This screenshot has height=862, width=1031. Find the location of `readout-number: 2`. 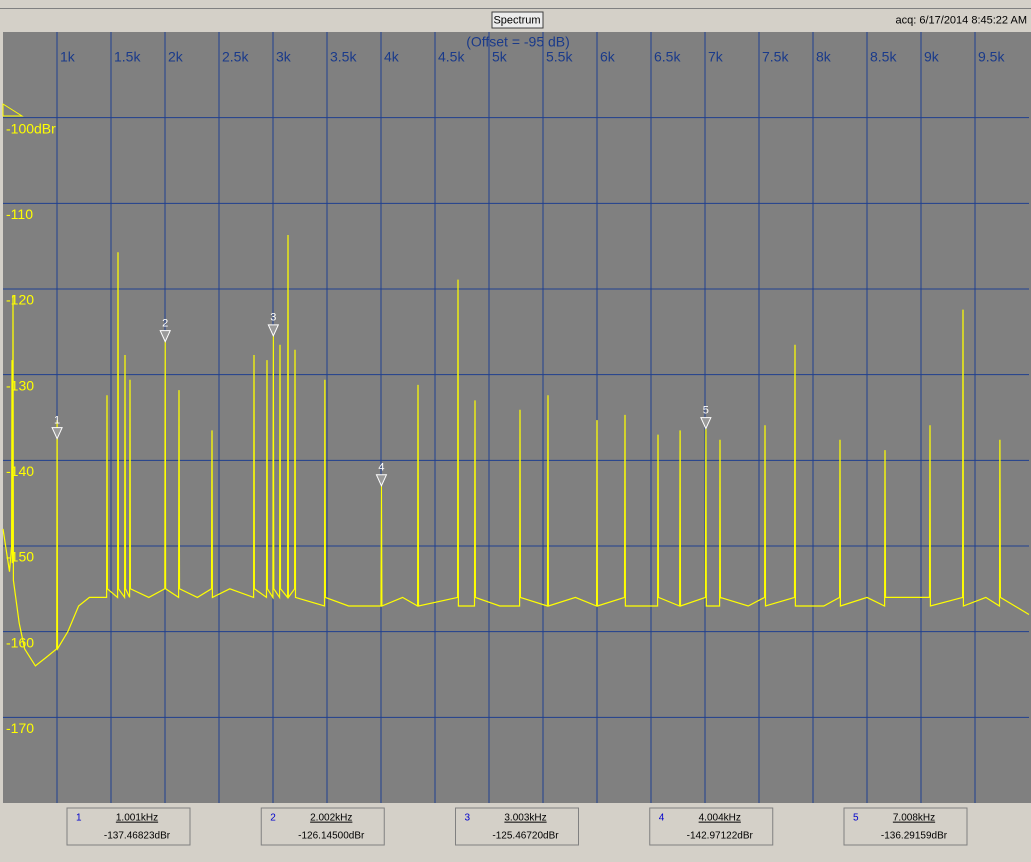

readout-number: 2 is located at coordinates (273, 818).